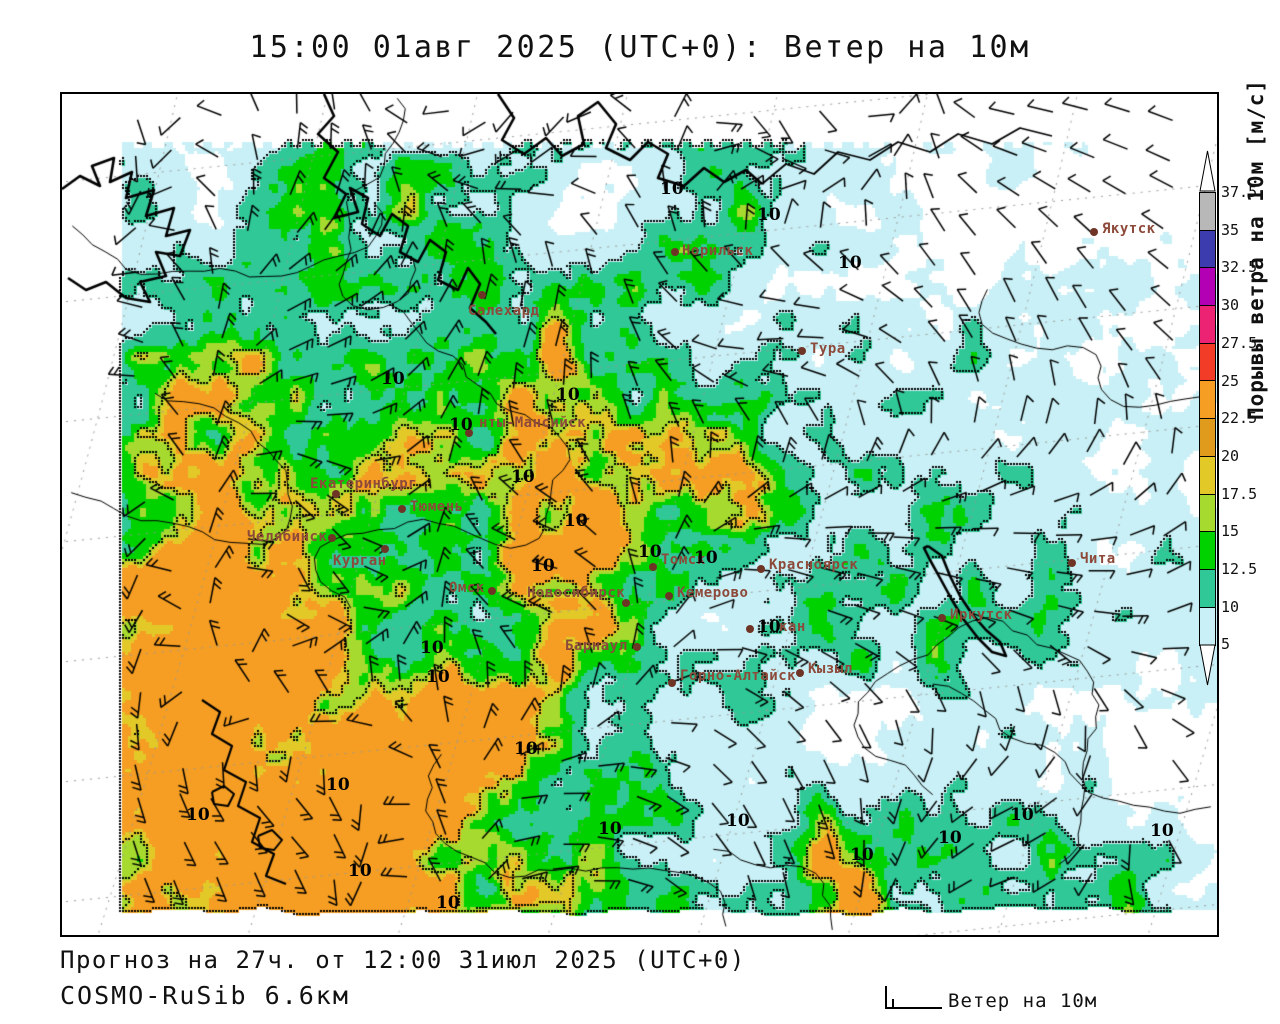 Image resolution: width=1280 pixels, height=1024 pixels. What do you see at coordinates (1207, 171) in the screenshot?
I see `legend-arrow-up-icon` at bounding box center [1207, 171].